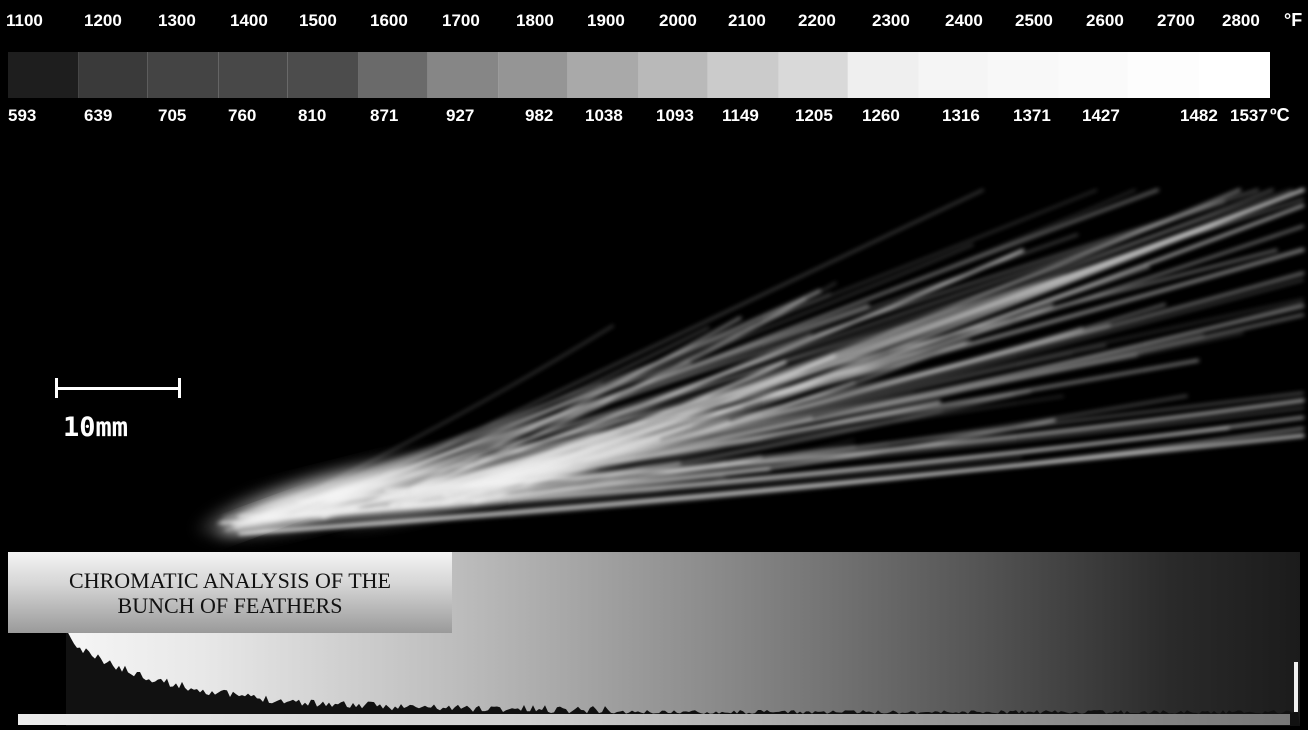 Image resolution: width=1308 pixels, height=730 pixels. Describe the element at coordinates (1032, 115) in the screenshot. I see `celsius-tick: 1371` at that location.